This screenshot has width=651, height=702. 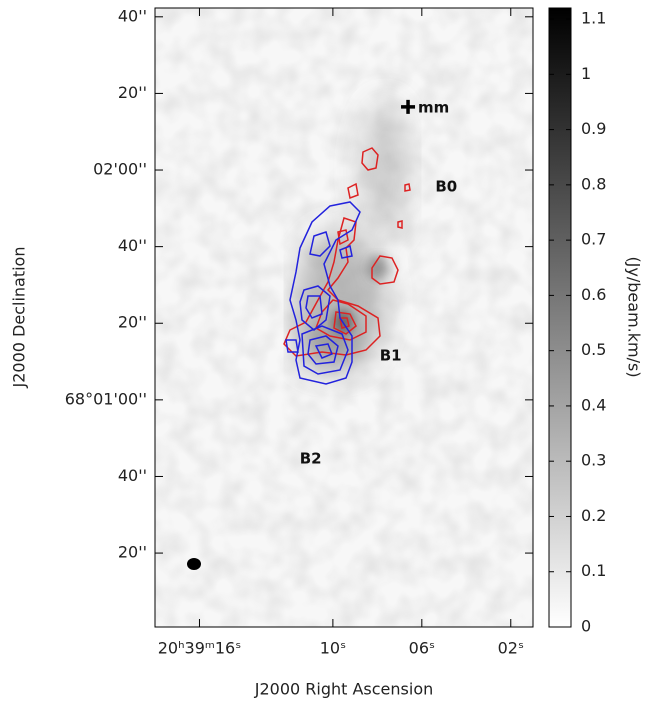 I want to click on colorbar-tick-label: 0.9, so click(x=593, y=128).